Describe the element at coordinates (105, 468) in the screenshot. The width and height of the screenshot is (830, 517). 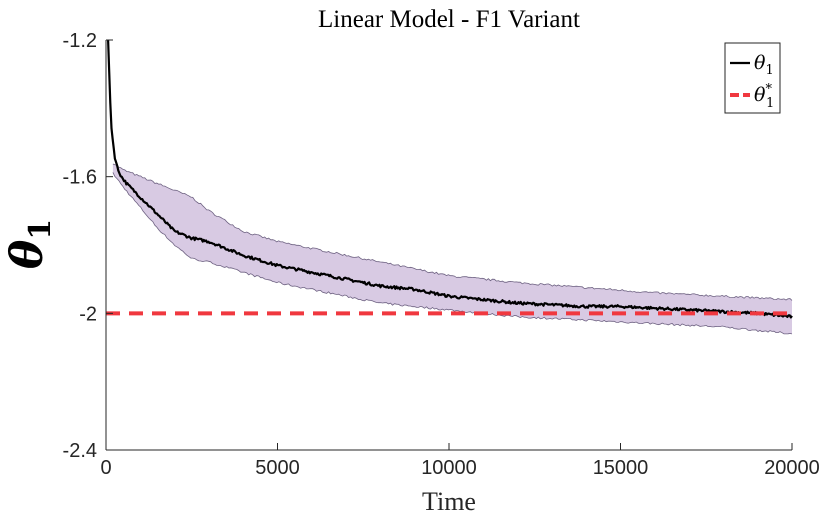
I see `x-tick-label: 0` at that location.